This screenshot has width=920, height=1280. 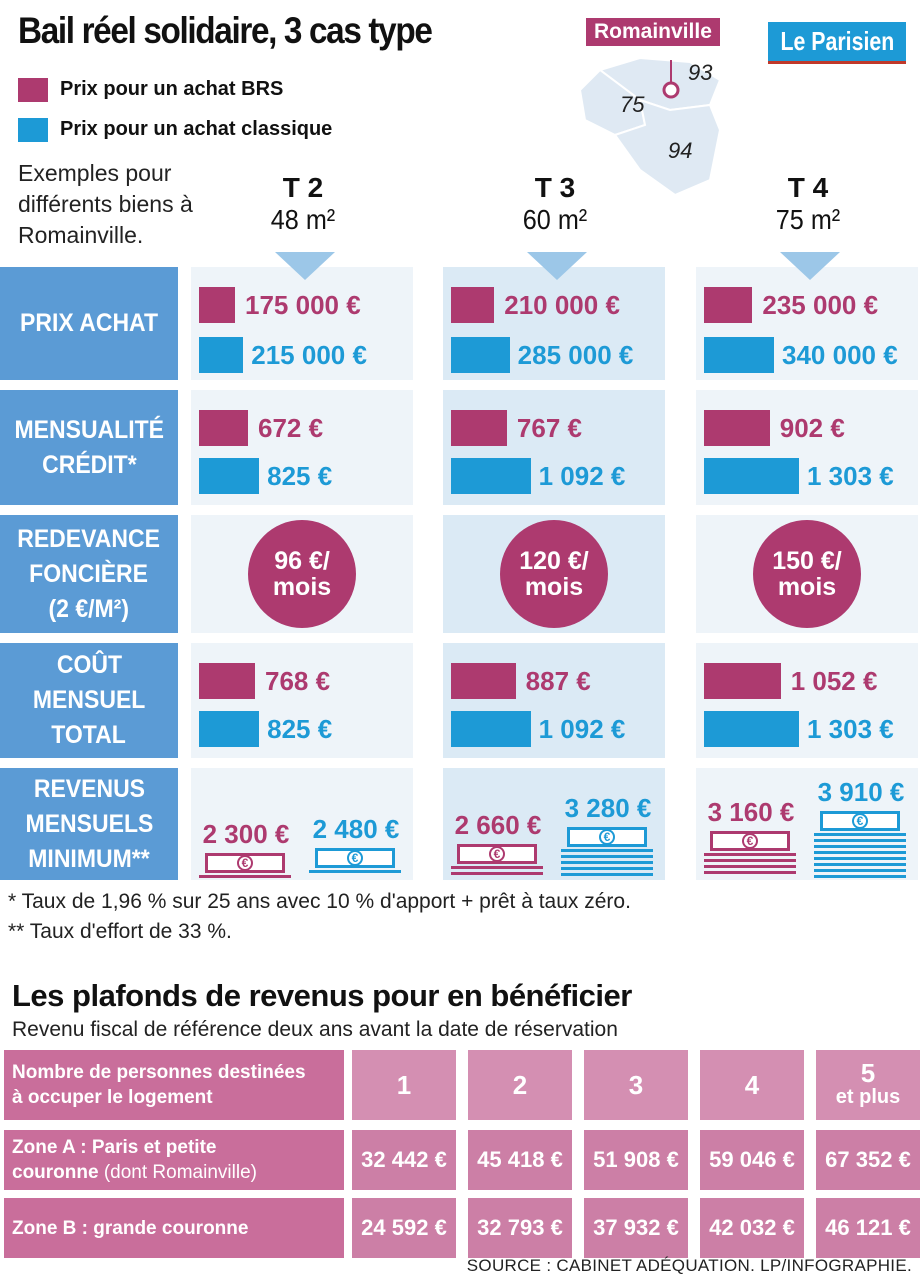 I want to click on map-label-94: 94, so click(x=680, y=150).